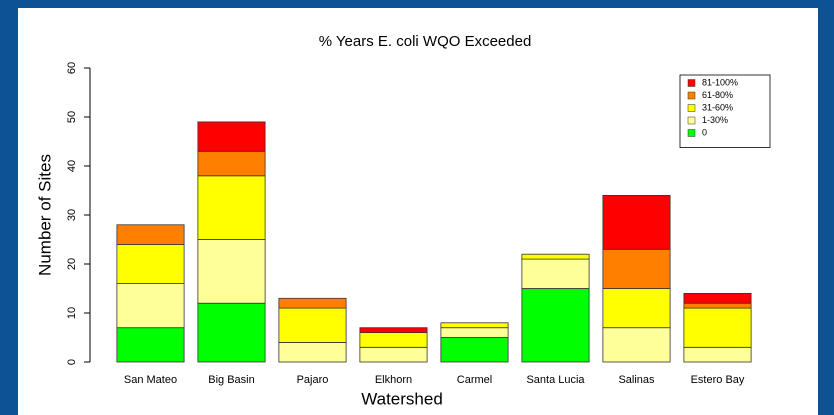 The image size is (834, 415). Describe the element at coordinates (402, 398) in the screenshot. I see `x-axis-label: Watershed` at that location.